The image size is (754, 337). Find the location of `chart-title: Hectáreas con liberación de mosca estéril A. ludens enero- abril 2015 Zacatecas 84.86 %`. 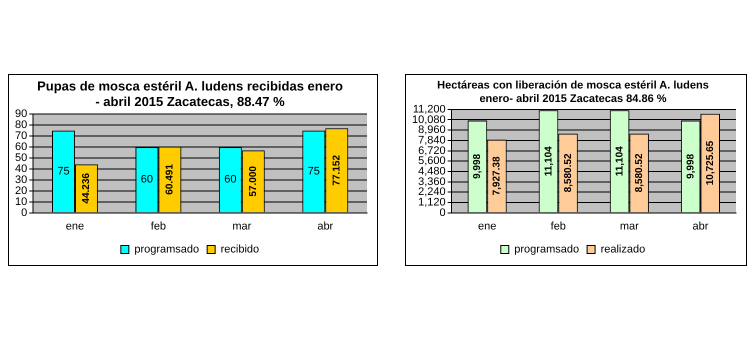

chart-title: Hectáreas con liberación de mosca estéril A. ludens enero- abril 2015 Zacatecas 84.86 % is located at coordinates (573, 92).